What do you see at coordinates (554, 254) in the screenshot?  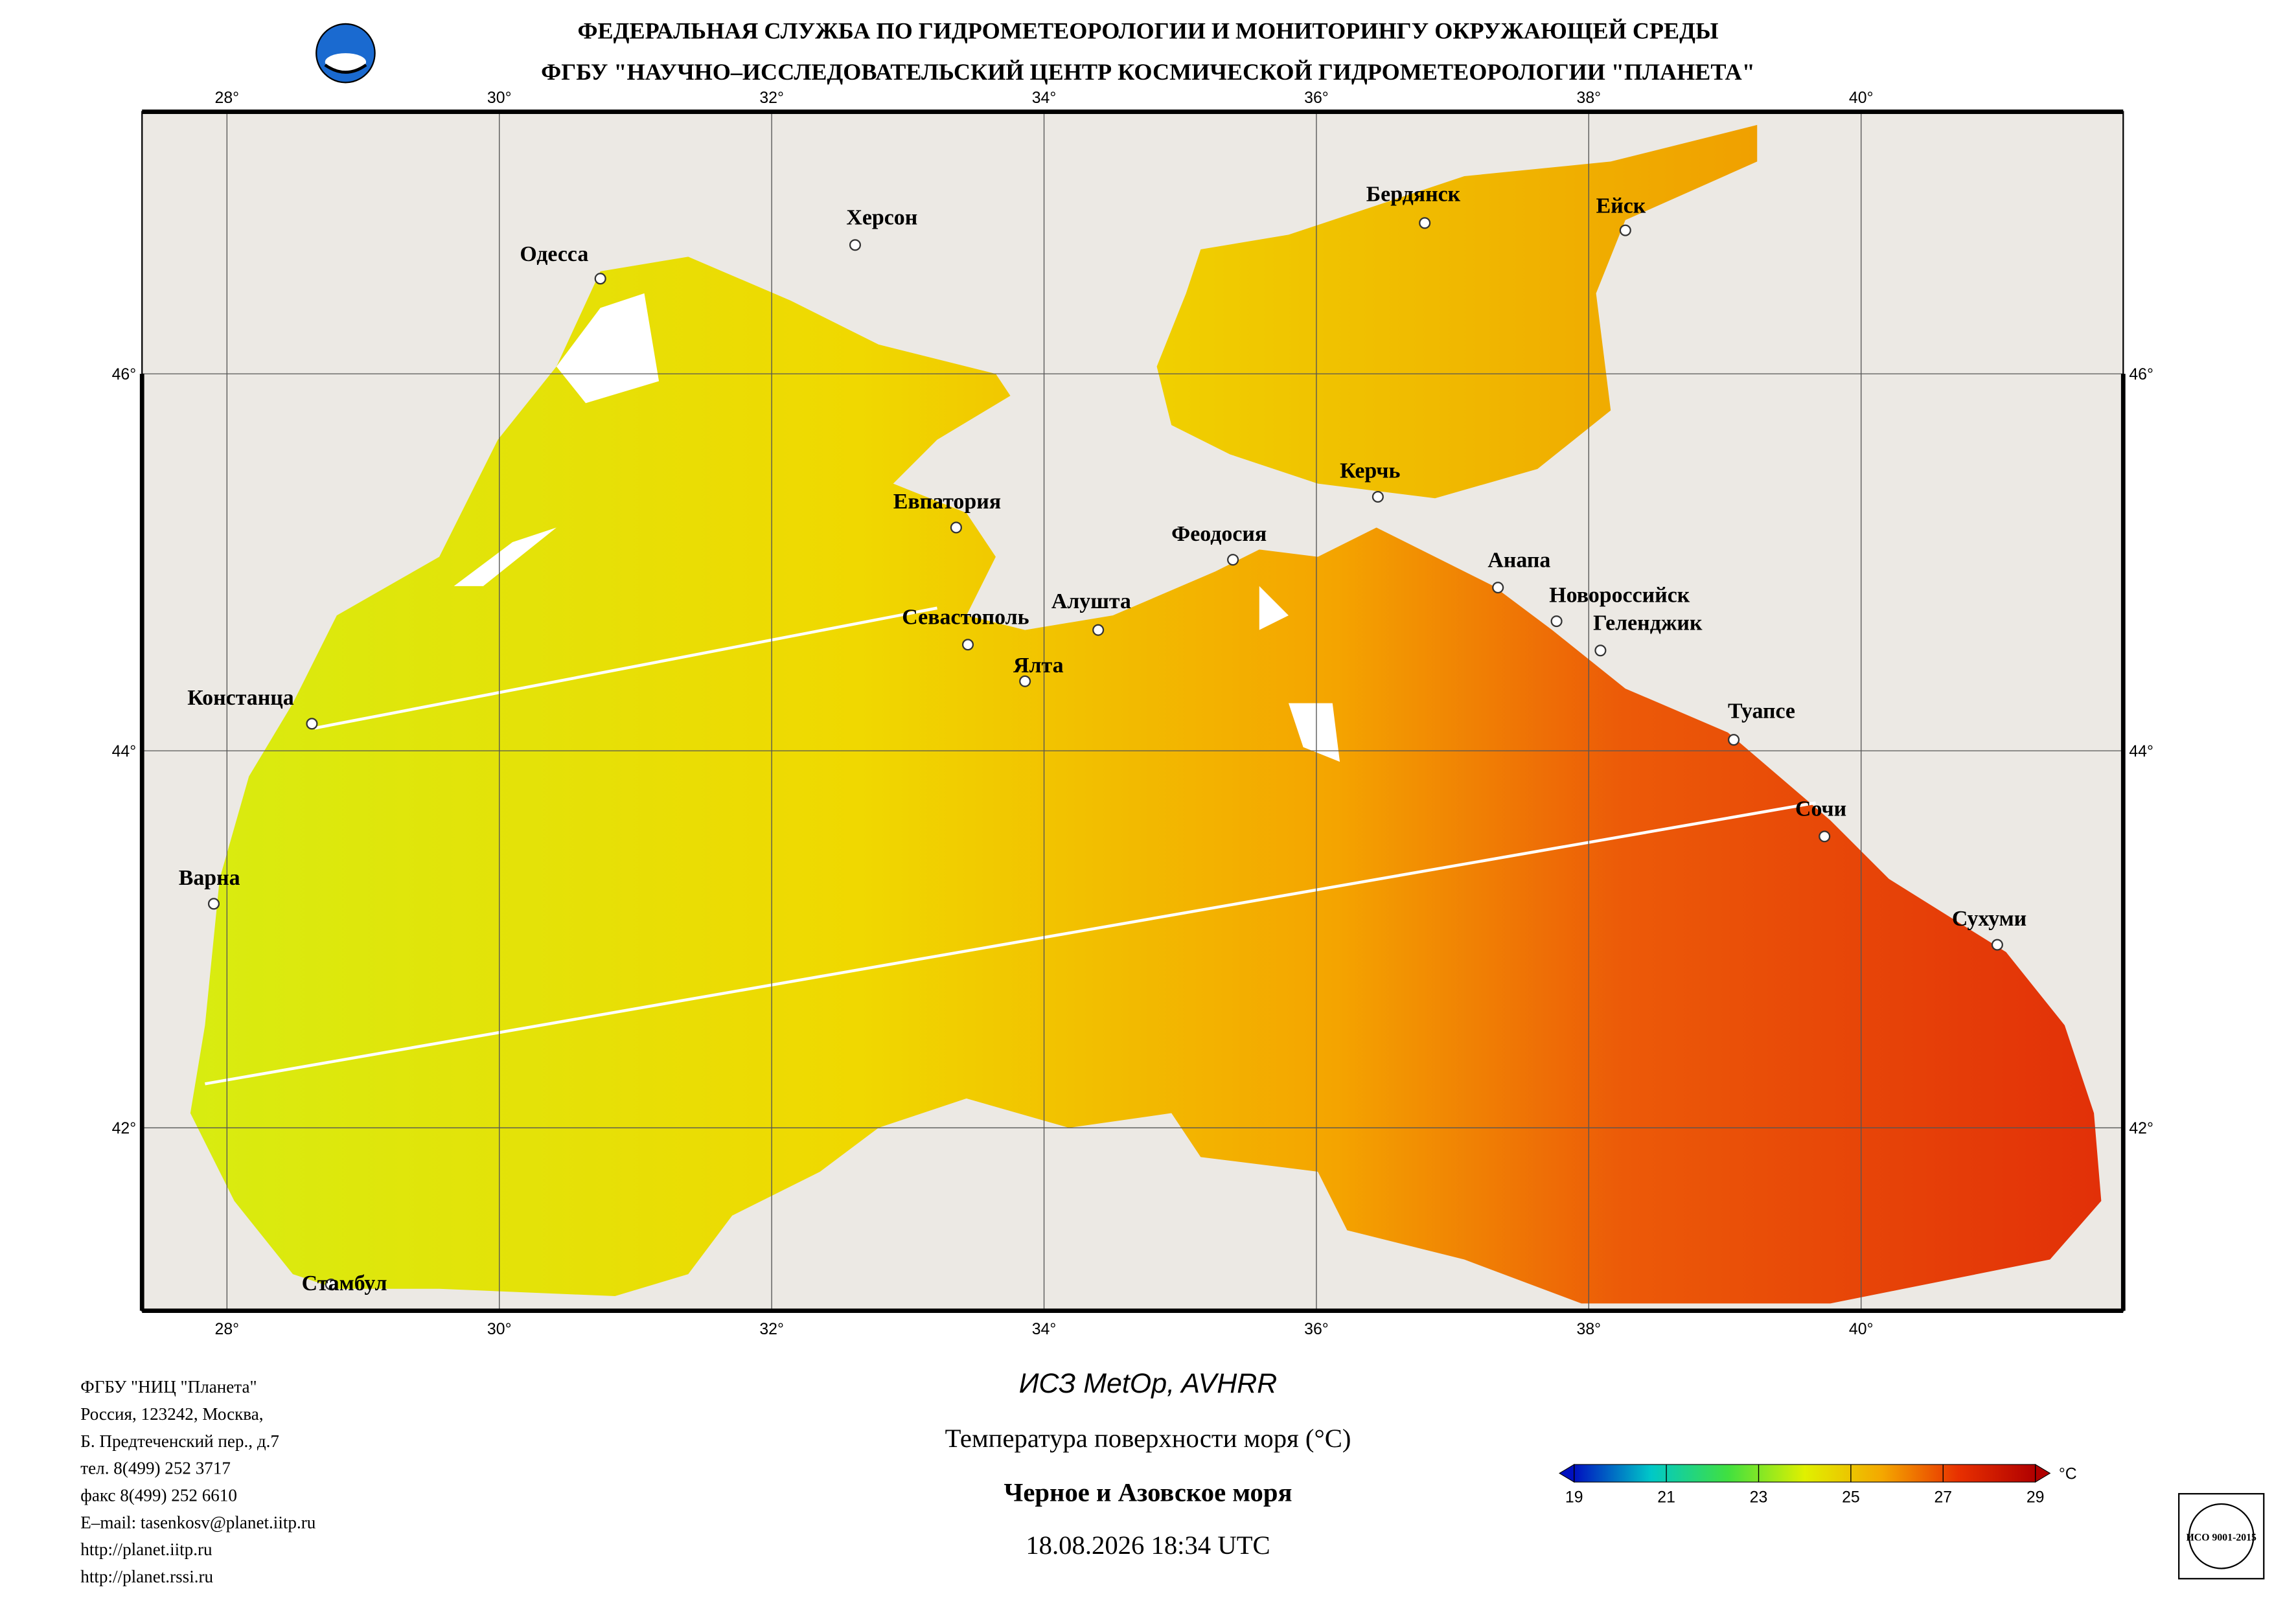 I see `city-label: Одесса` at bounding box center [554, 254].